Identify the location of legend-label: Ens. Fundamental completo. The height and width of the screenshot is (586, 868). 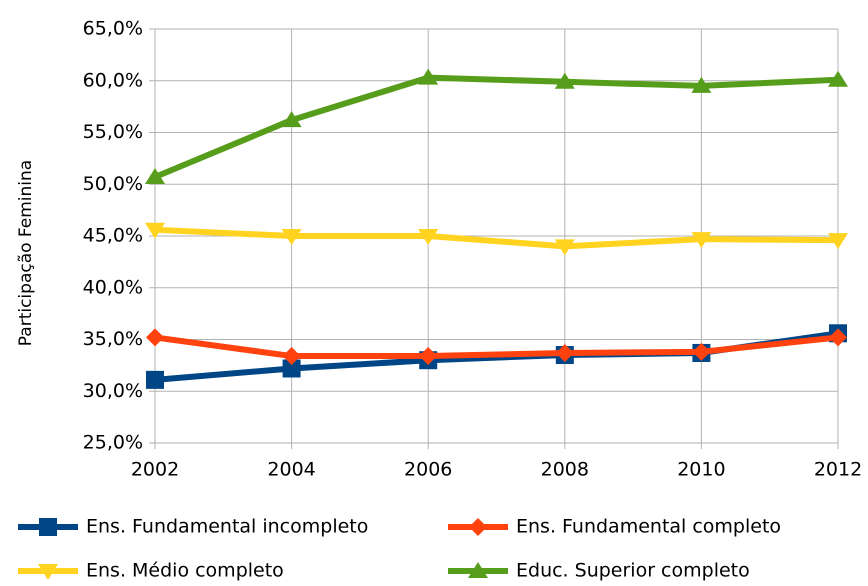
(648, 527).